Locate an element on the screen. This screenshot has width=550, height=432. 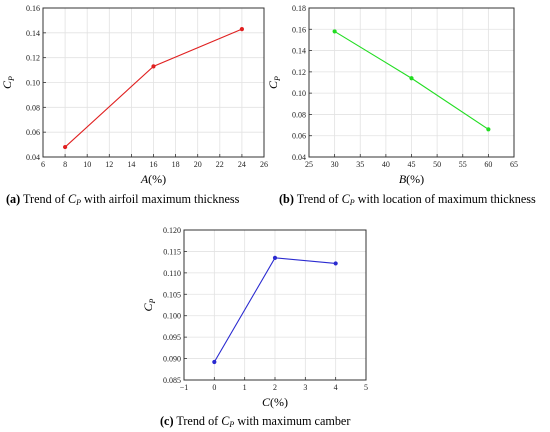
caption-b-cp-sub: P is located at coordinates (352, 202).